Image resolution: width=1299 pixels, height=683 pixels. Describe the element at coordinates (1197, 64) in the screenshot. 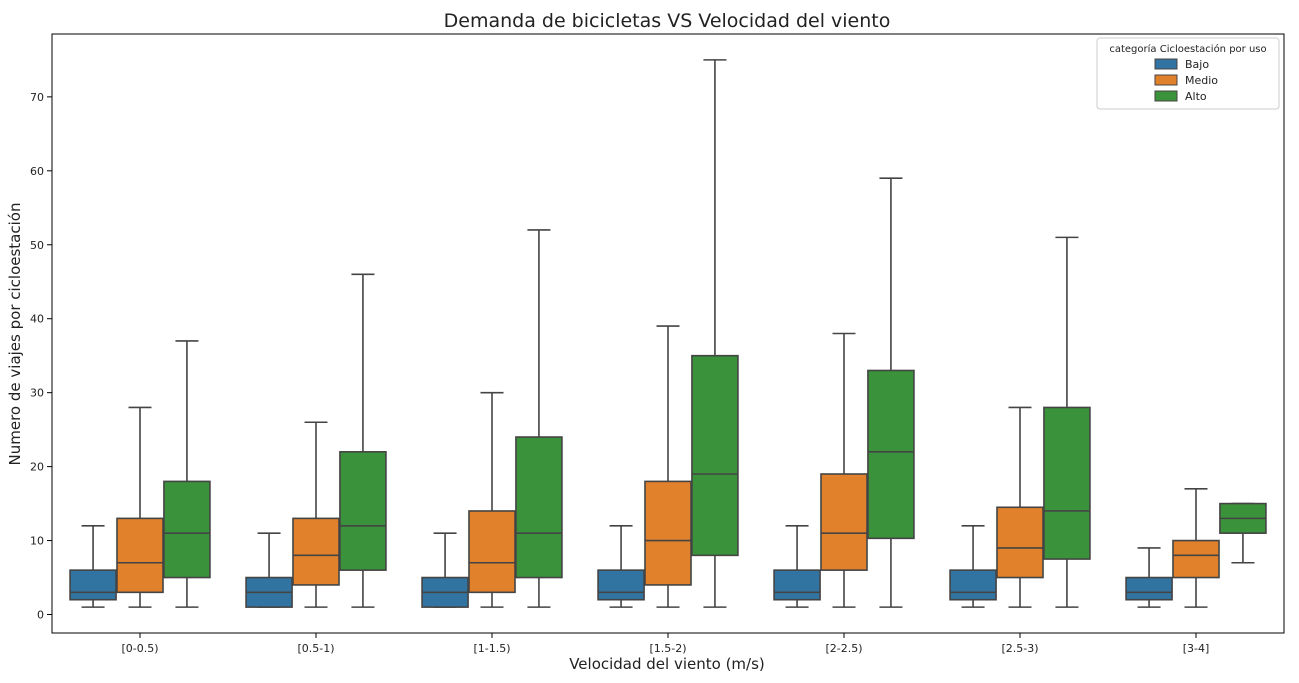

I see `legend-label-bajo: Bajo` at that location.